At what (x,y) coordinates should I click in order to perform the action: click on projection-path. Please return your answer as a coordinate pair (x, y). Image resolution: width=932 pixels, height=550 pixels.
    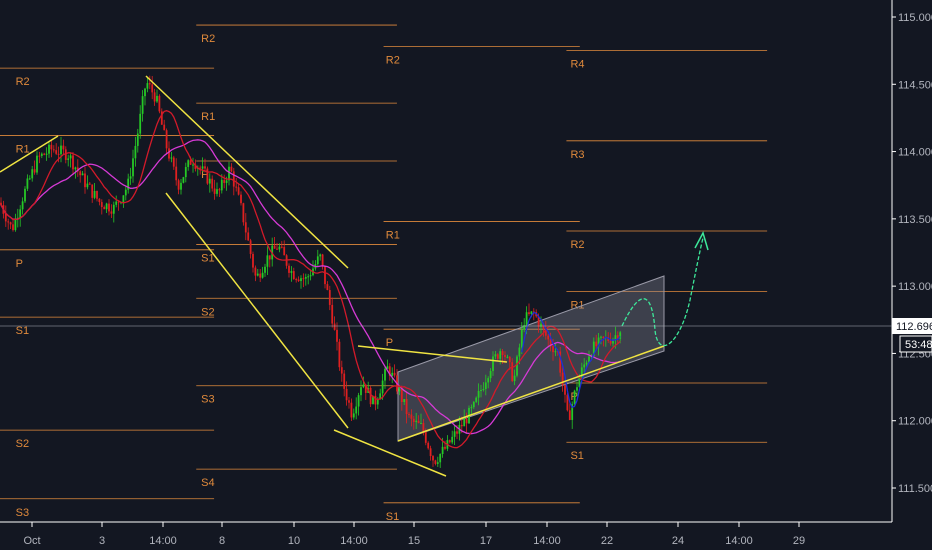
    Looking at the image, I should click on (665, 289).